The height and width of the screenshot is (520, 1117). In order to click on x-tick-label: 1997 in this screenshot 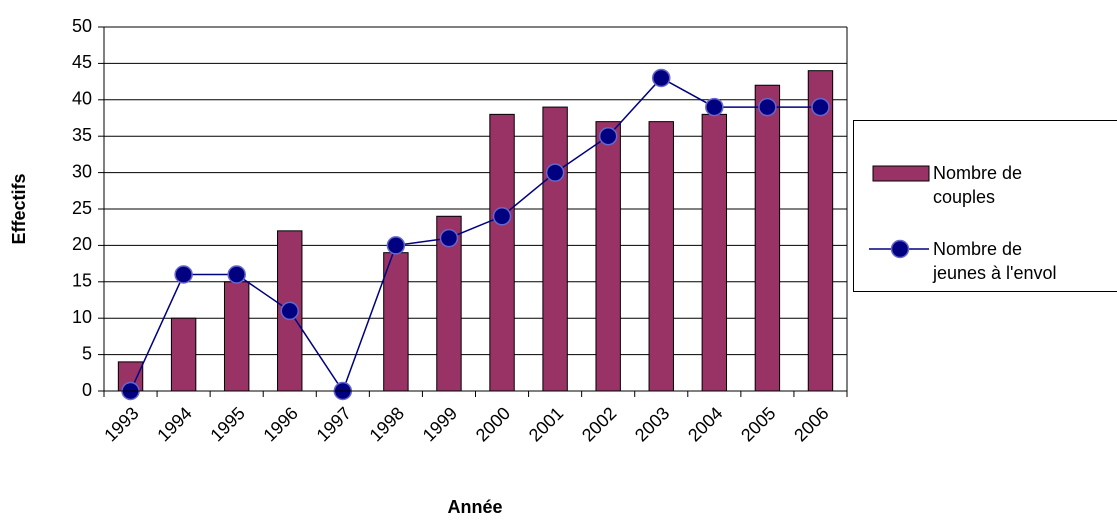, I will do `click(334, 424)`.